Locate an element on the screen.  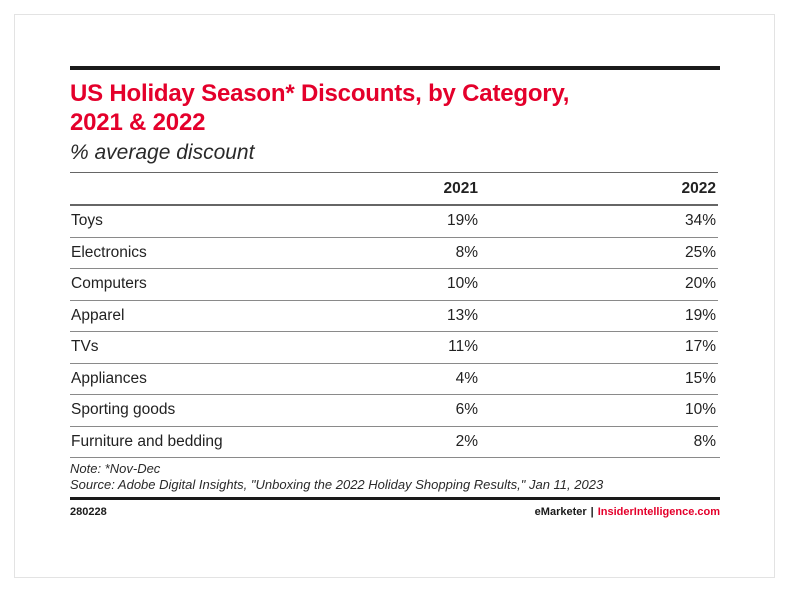
value-2021-cell: 19% is located at coordinates (400, 221).